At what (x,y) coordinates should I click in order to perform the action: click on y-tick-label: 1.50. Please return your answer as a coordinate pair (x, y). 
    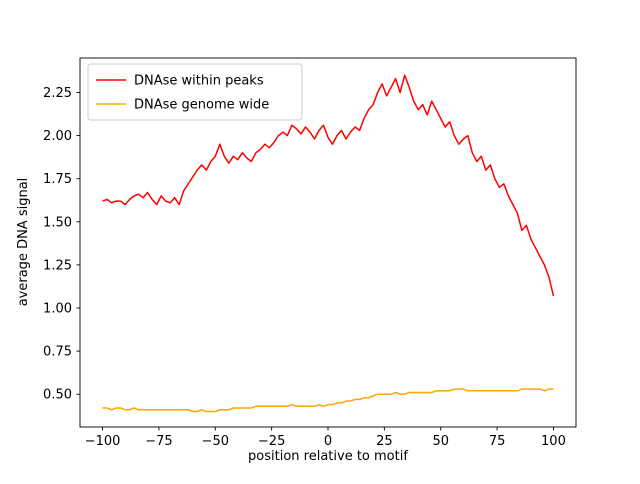
    Looking at the image, I should click on (57, 222).